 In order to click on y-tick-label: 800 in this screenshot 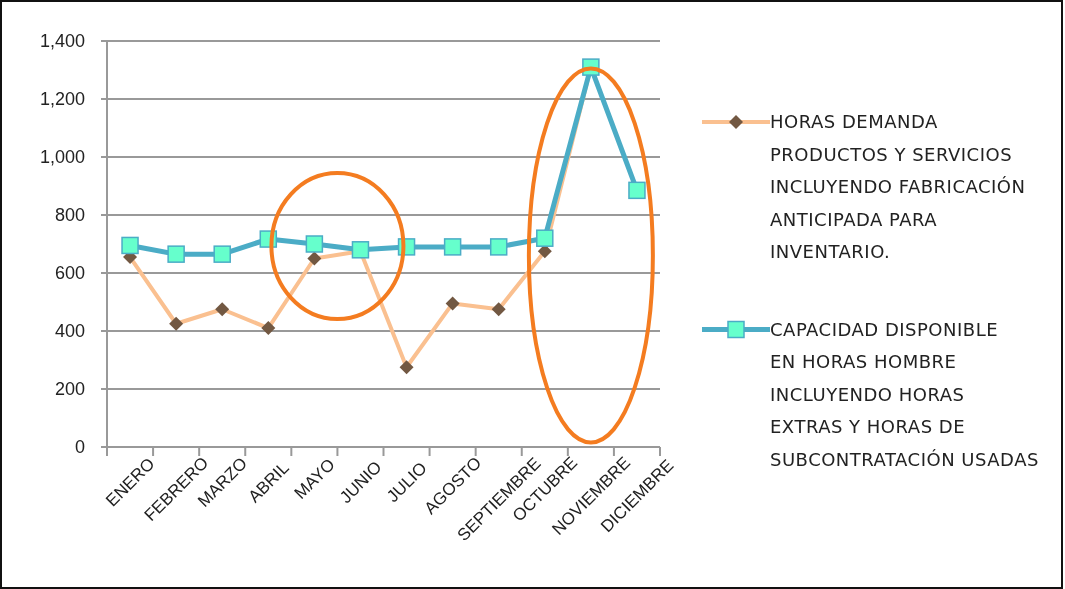, I will do `click(69, 215)`.